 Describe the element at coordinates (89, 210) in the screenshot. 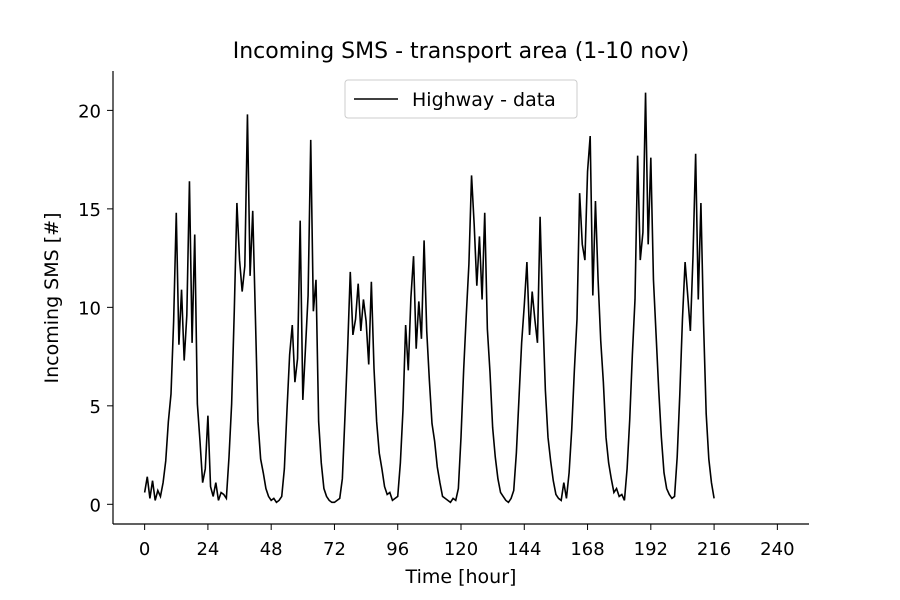

I see `y-tick-label: 15` at that location.